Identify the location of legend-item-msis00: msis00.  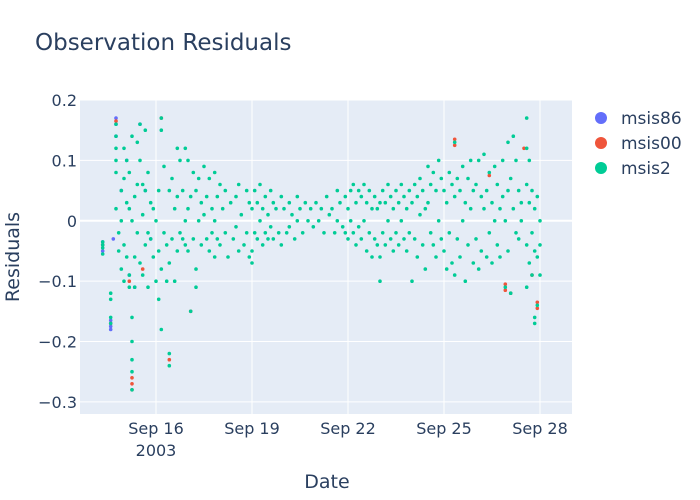
(638, 144).